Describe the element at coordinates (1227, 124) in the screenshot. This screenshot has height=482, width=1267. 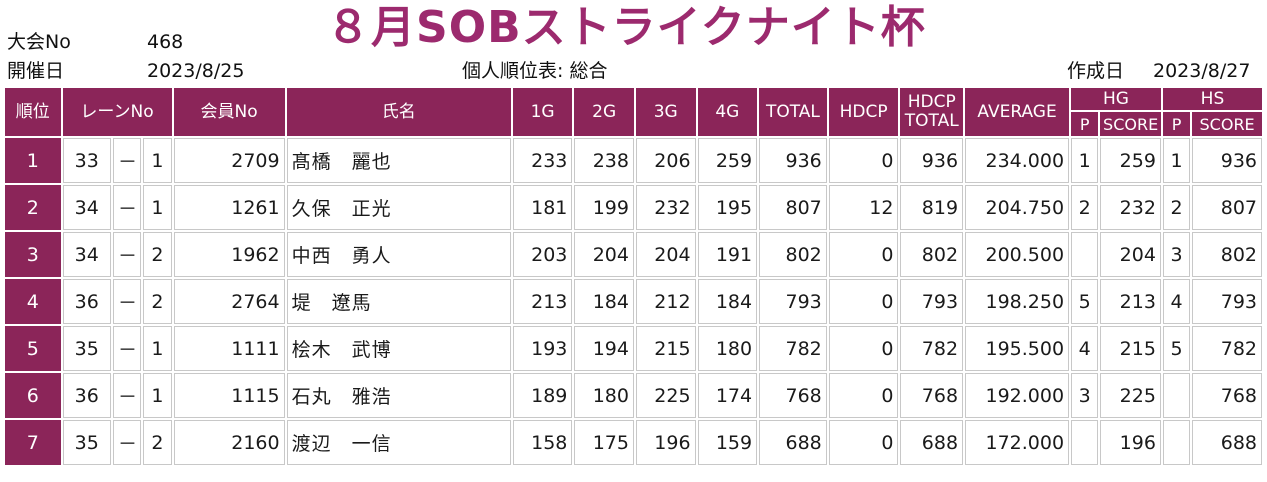
I see `header-hs-score: SCORE` at that location.